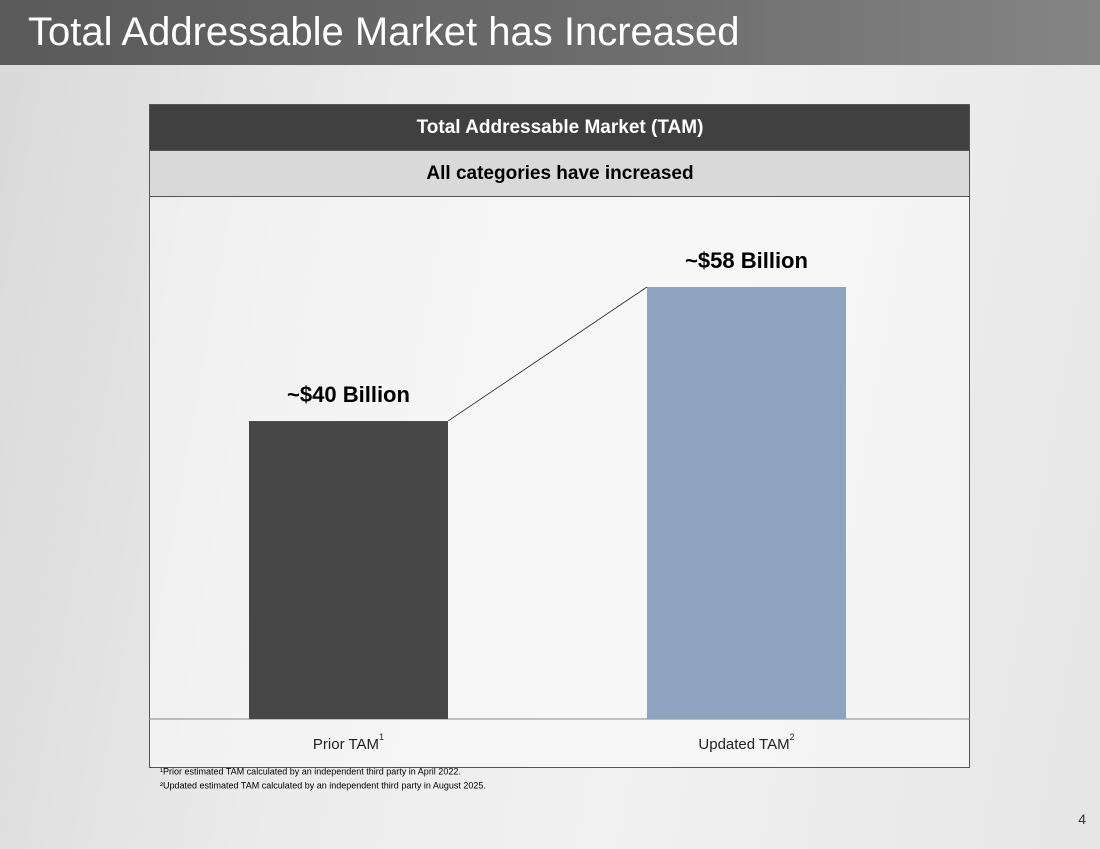  What do you see at coordinates (547, 354) in the screenshot?
I see `connector` at bounding box center [547, 354].